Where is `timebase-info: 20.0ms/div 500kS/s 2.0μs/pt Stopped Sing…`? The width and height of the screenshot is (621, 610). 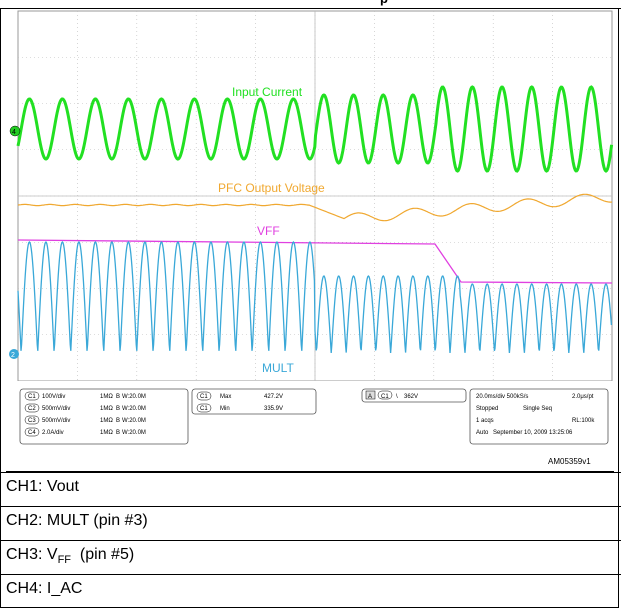 timebase-info: 20.0ms/div 500kS/s 2.0μs/pt Stopped Sing… is located at coordinates (535, 415).